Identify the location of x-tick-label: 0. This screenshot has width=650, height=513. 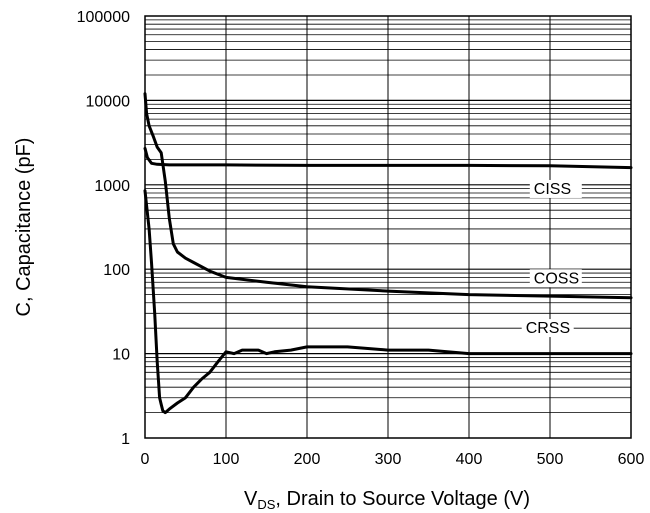
(145, 459).